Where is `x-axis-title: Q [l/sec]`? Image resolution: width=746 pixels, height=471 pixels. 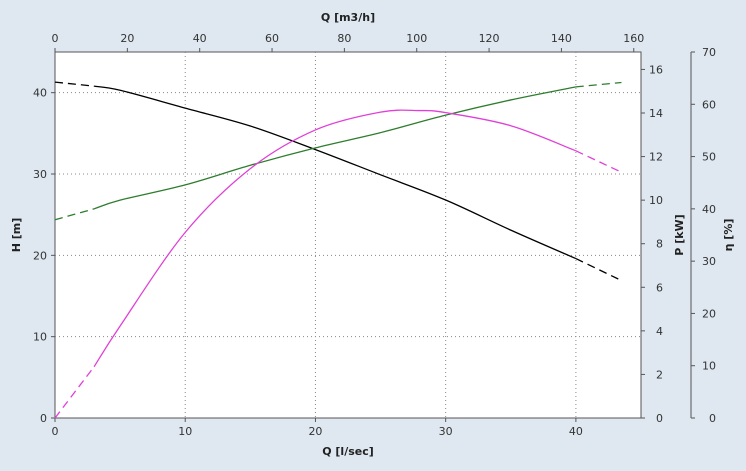 x-axis-title: Q [l/sec] is located at coordinates (348, 451).